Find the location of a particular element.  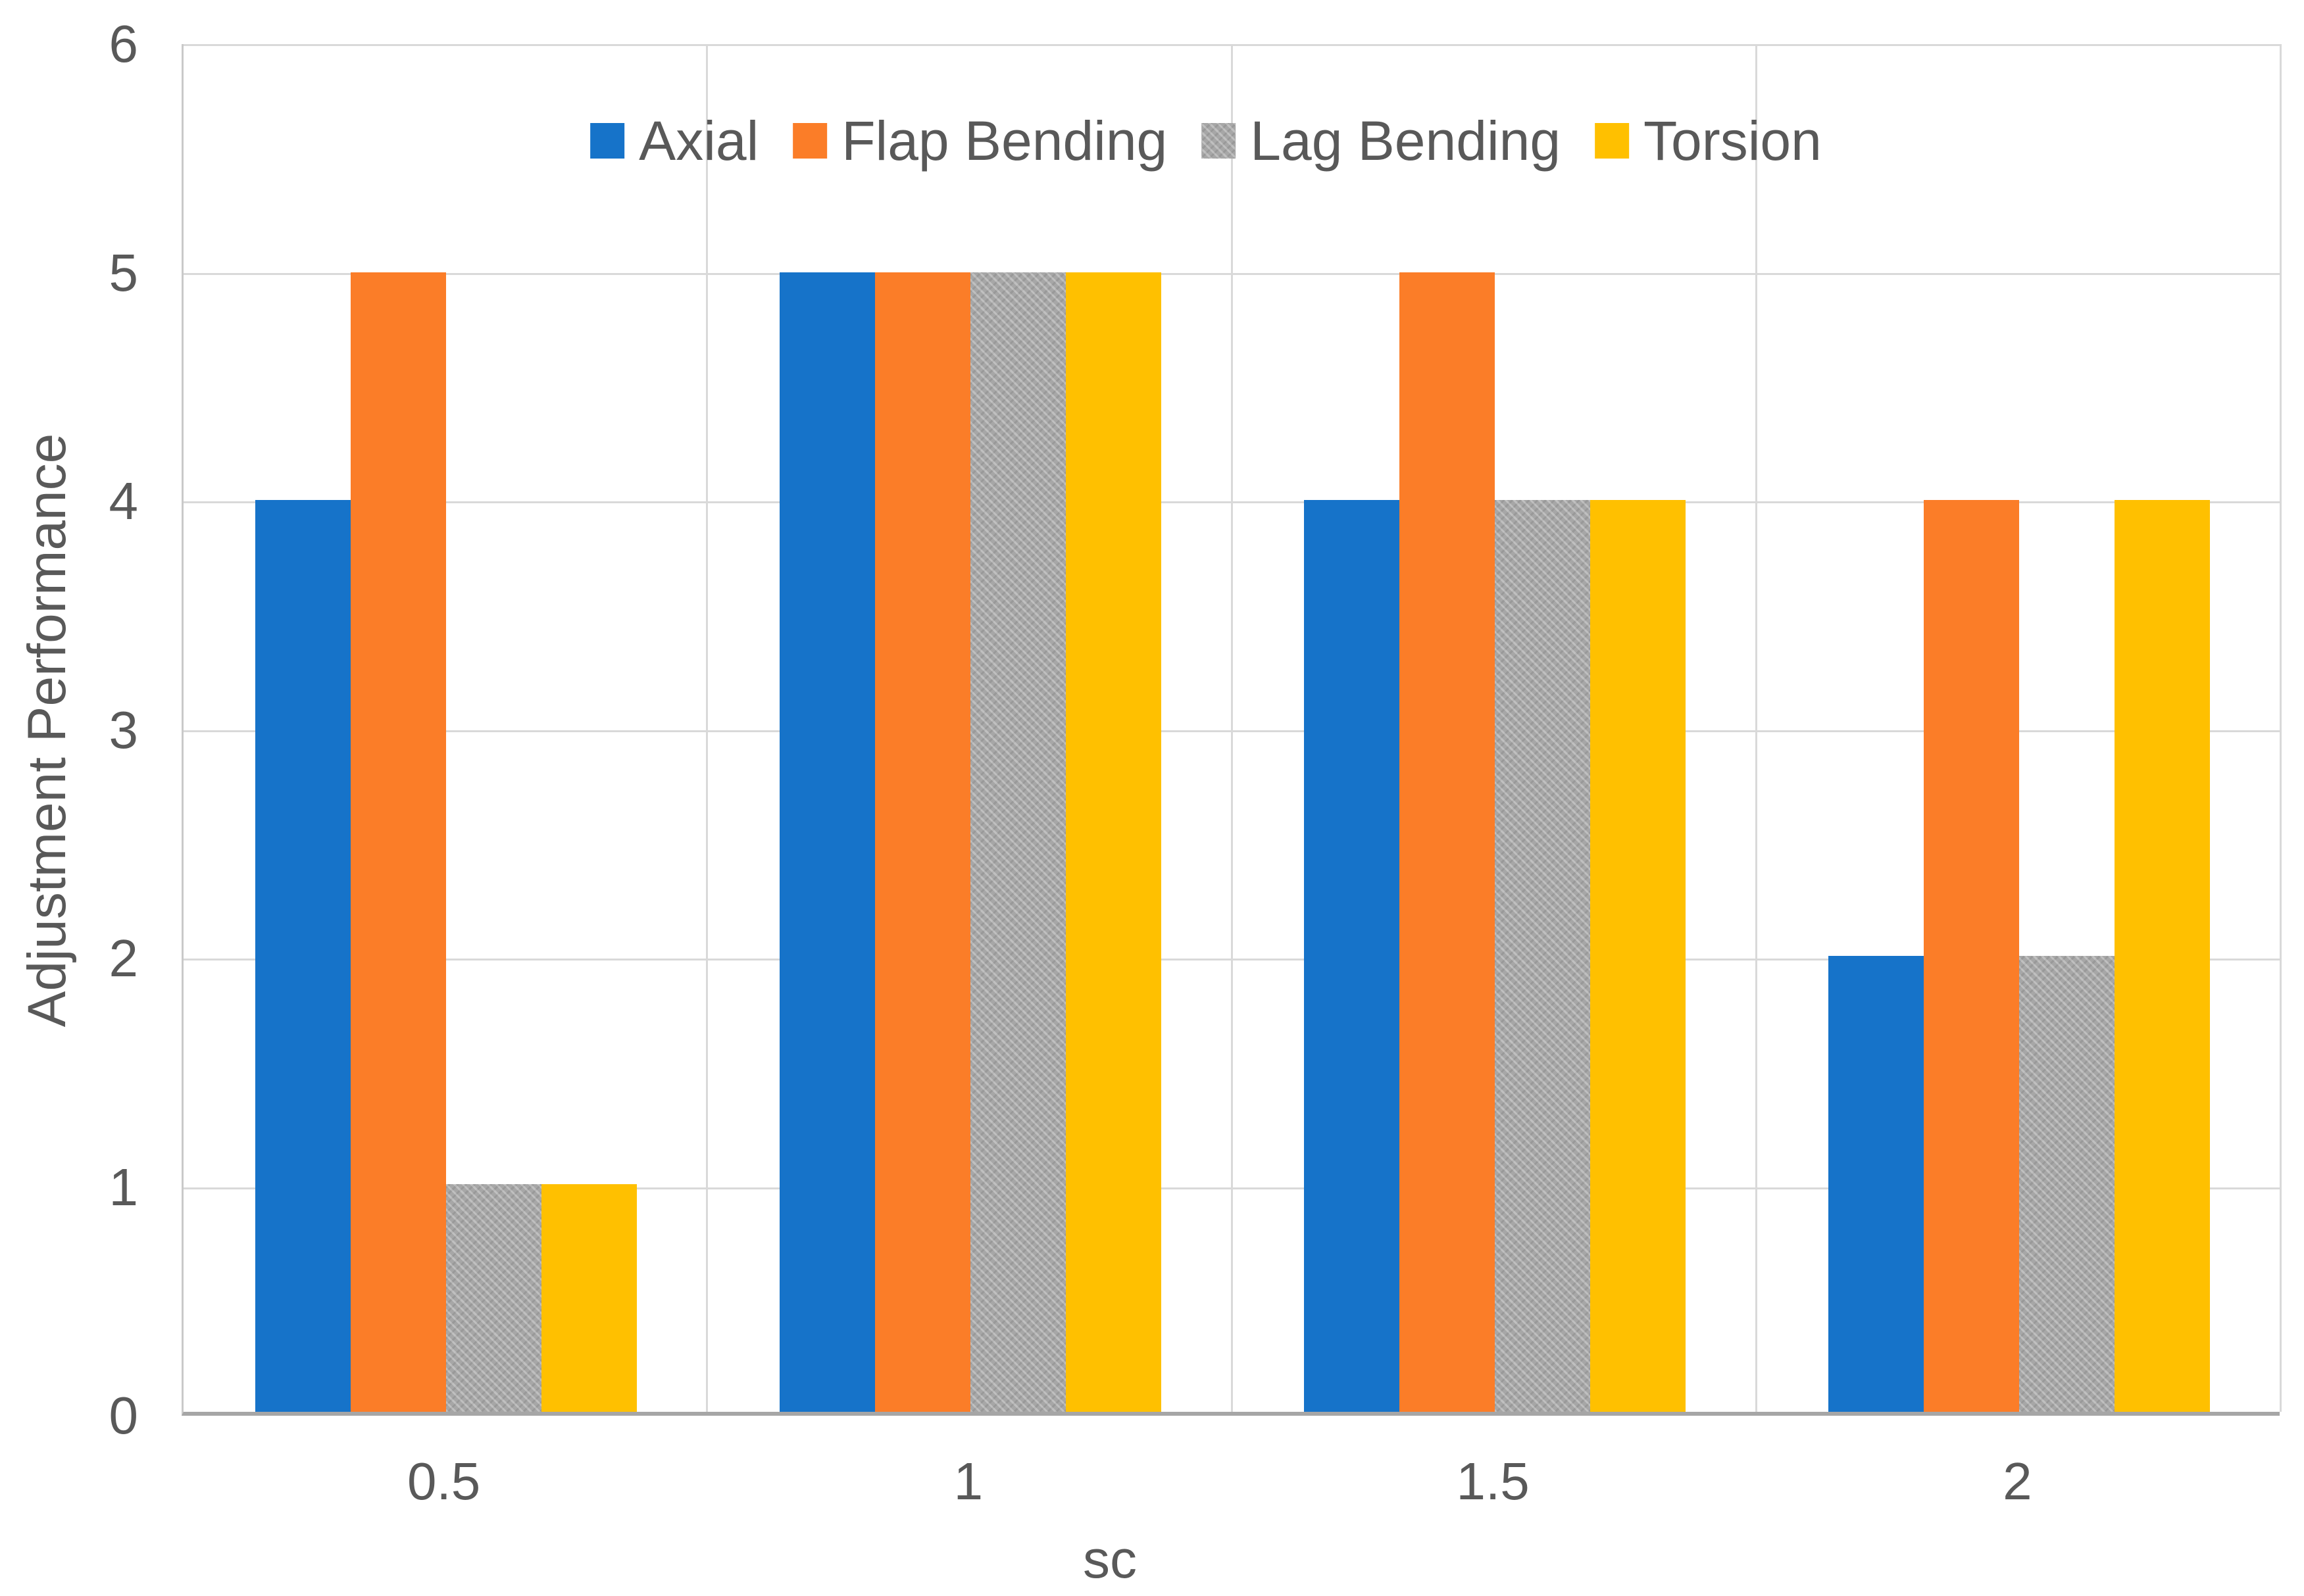

bar-flap-bending-0.5 is located at coordinates (398, 842).